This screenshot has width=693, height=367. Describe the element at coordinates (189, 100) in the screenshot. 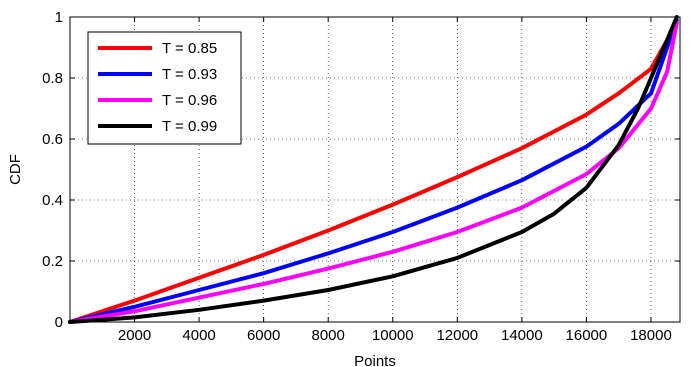

I see `legend-label: T = 0.96` at that location.